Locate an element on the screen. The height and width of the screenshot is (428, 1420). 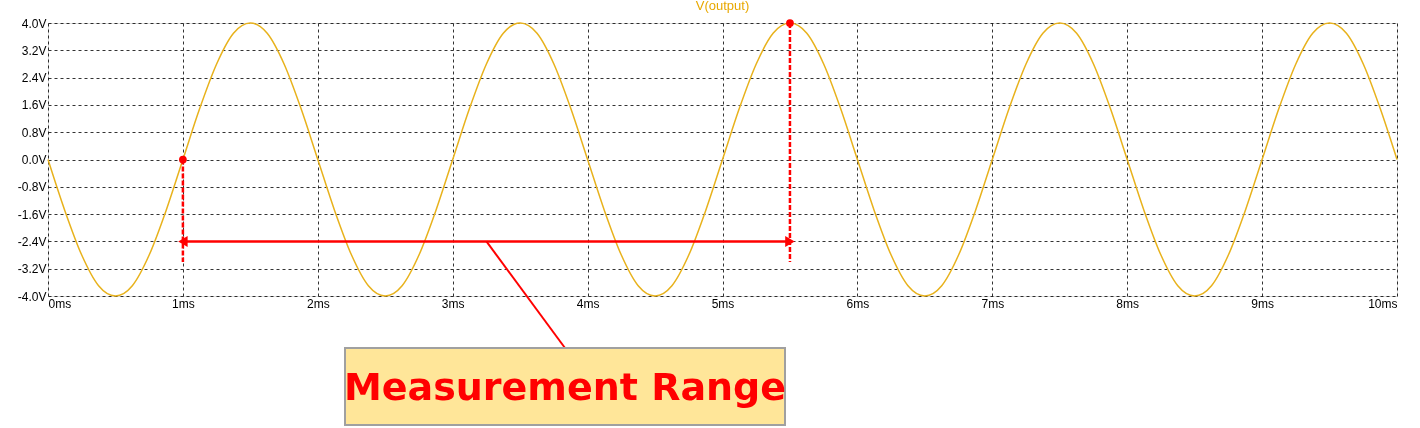
x-tick-label: 4ms is located at coordinates (588, 303).